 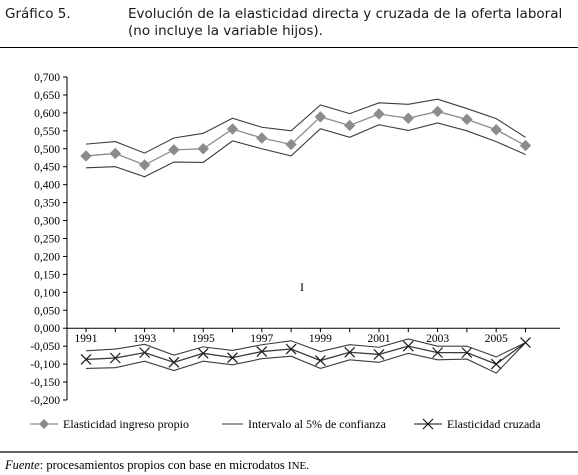 I want to click on y-tick-label: -0,150, so click(x=45, y=383).